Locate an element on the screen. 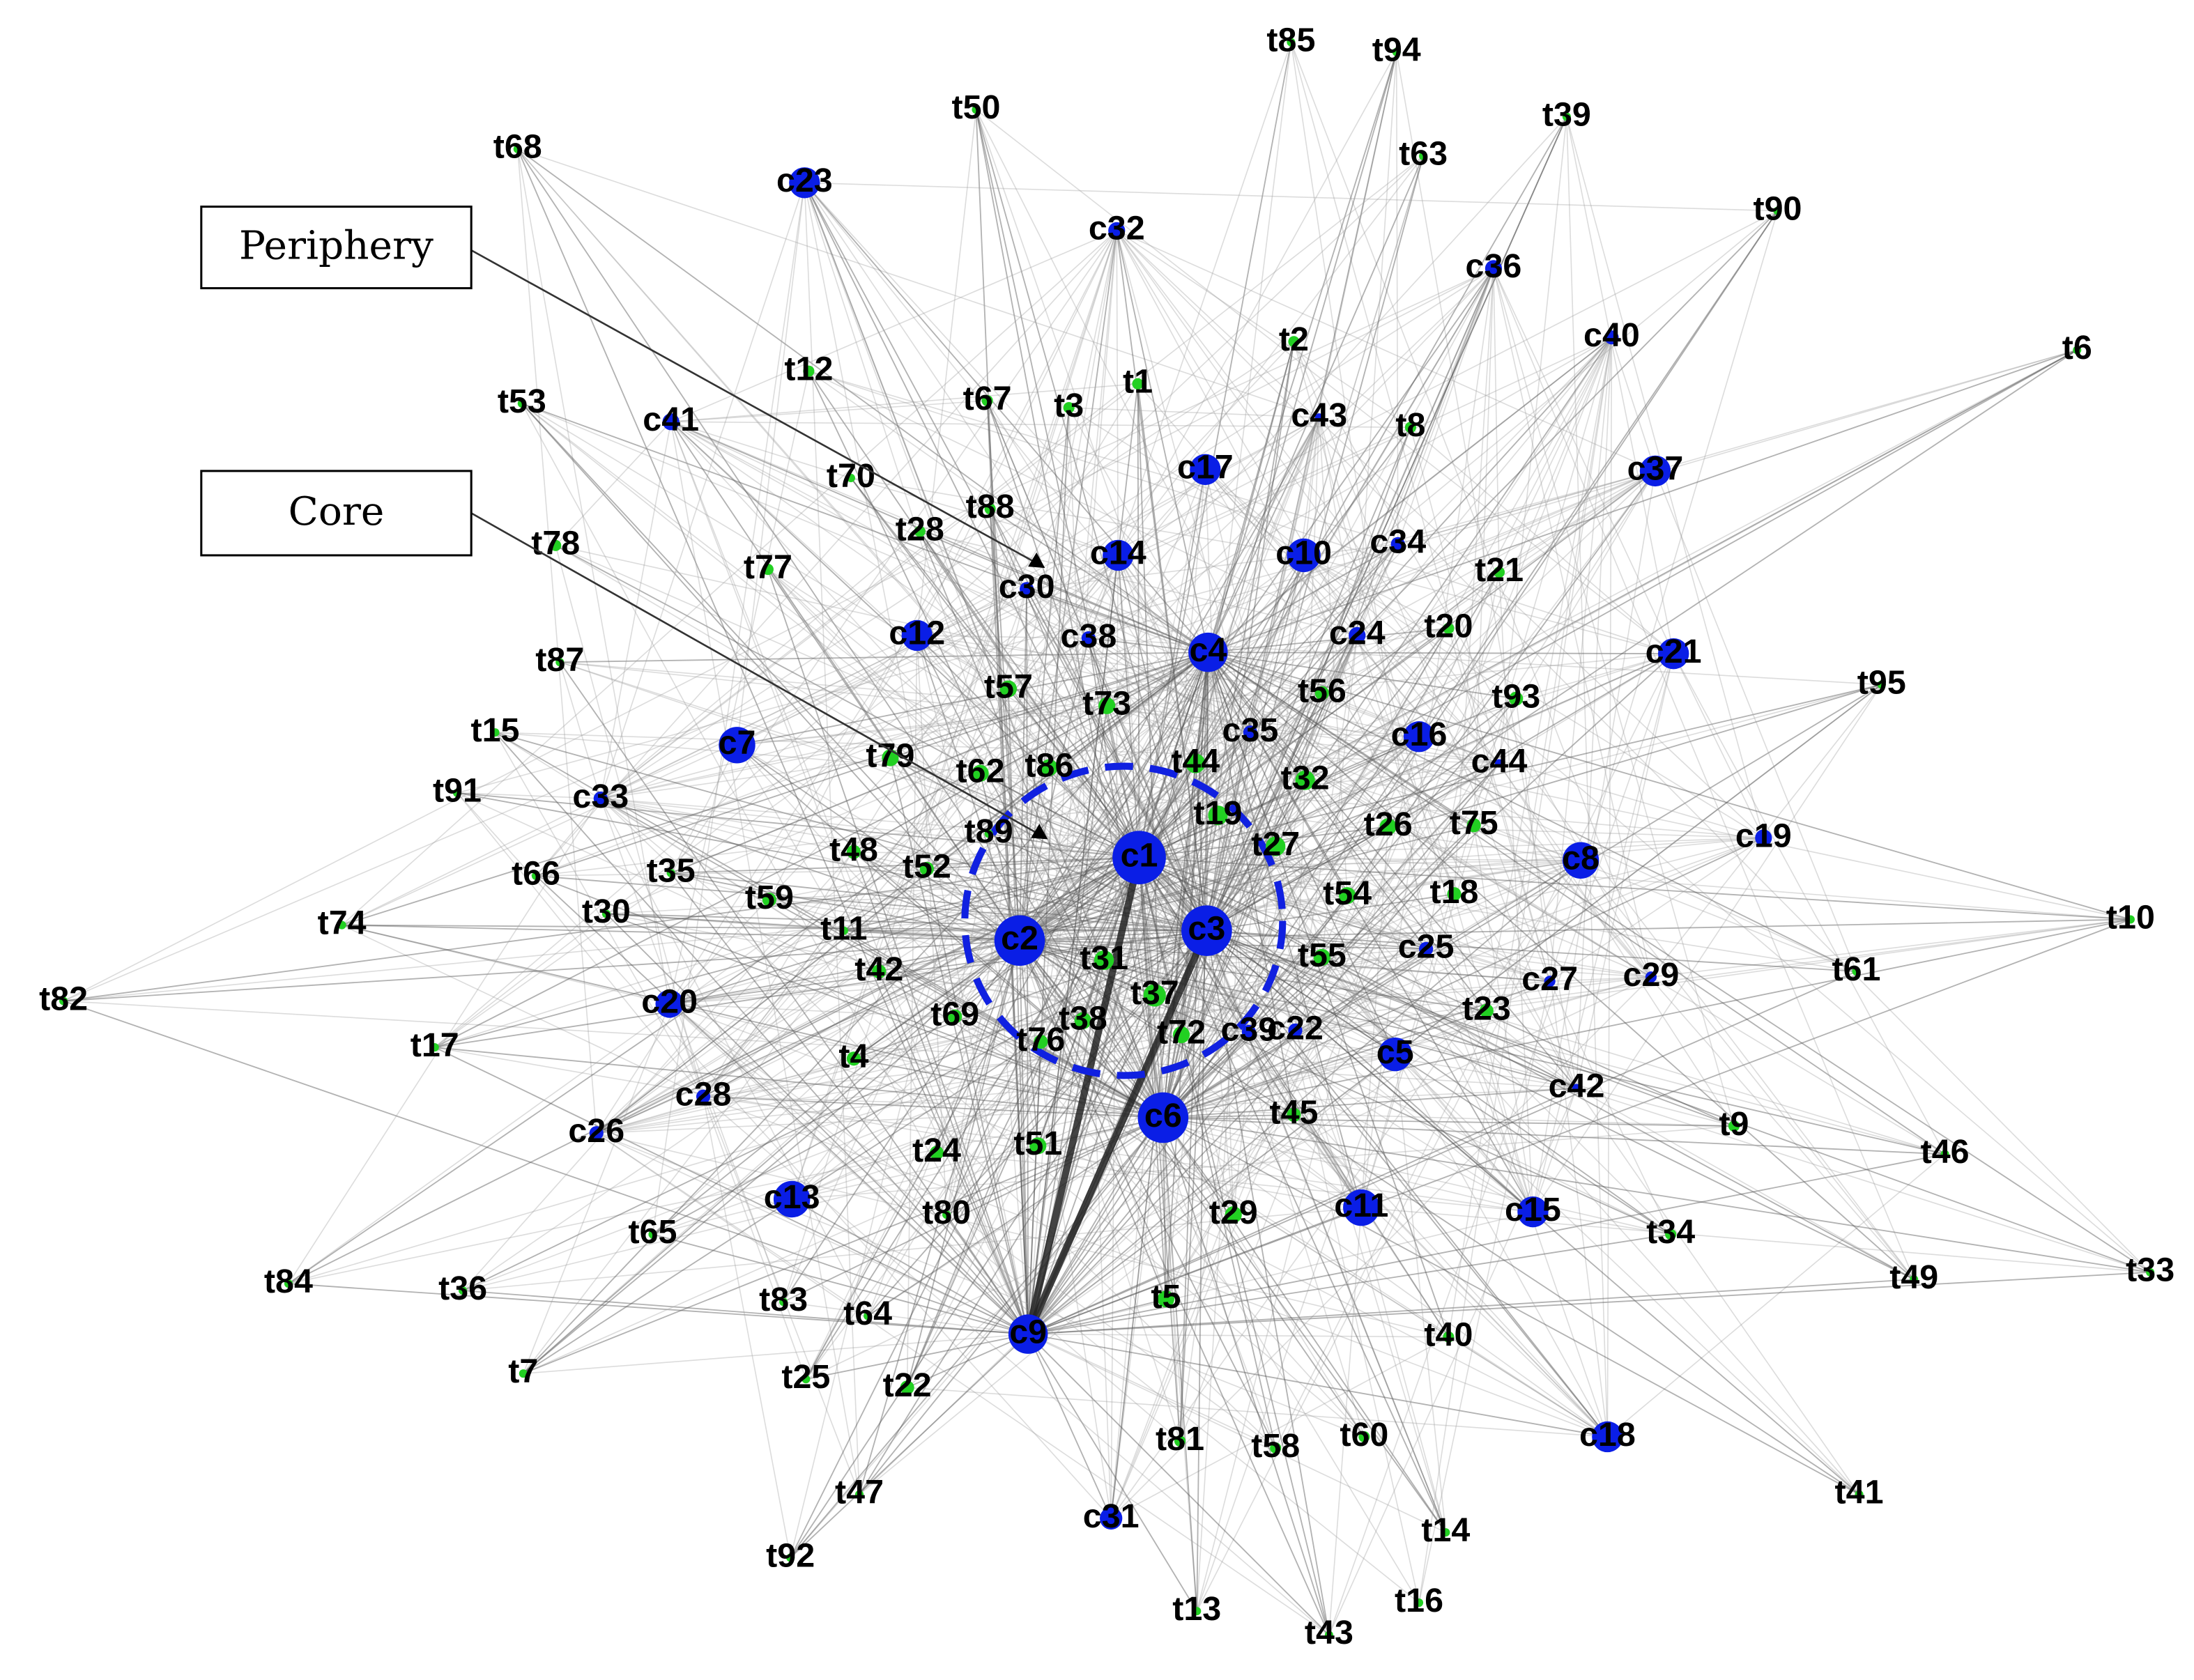  node-label: c39 is located at coordinates (1249, 1030).